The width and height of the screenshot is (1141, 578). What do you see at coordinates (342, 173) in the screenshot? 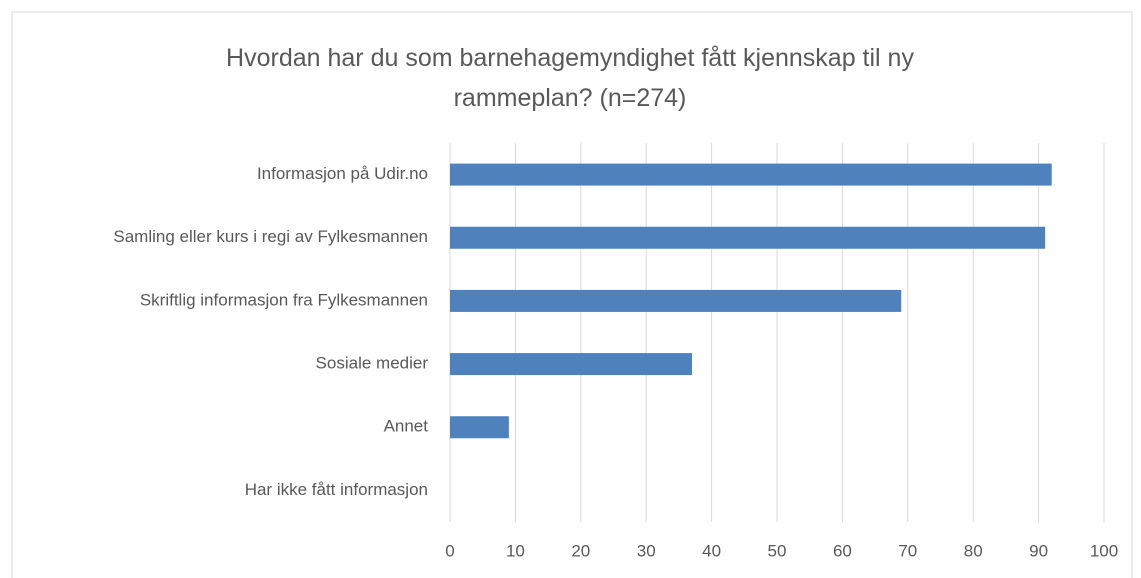
I see `y-tick-label: Informasjon på Udir.no` at bounding box center [342, 173].